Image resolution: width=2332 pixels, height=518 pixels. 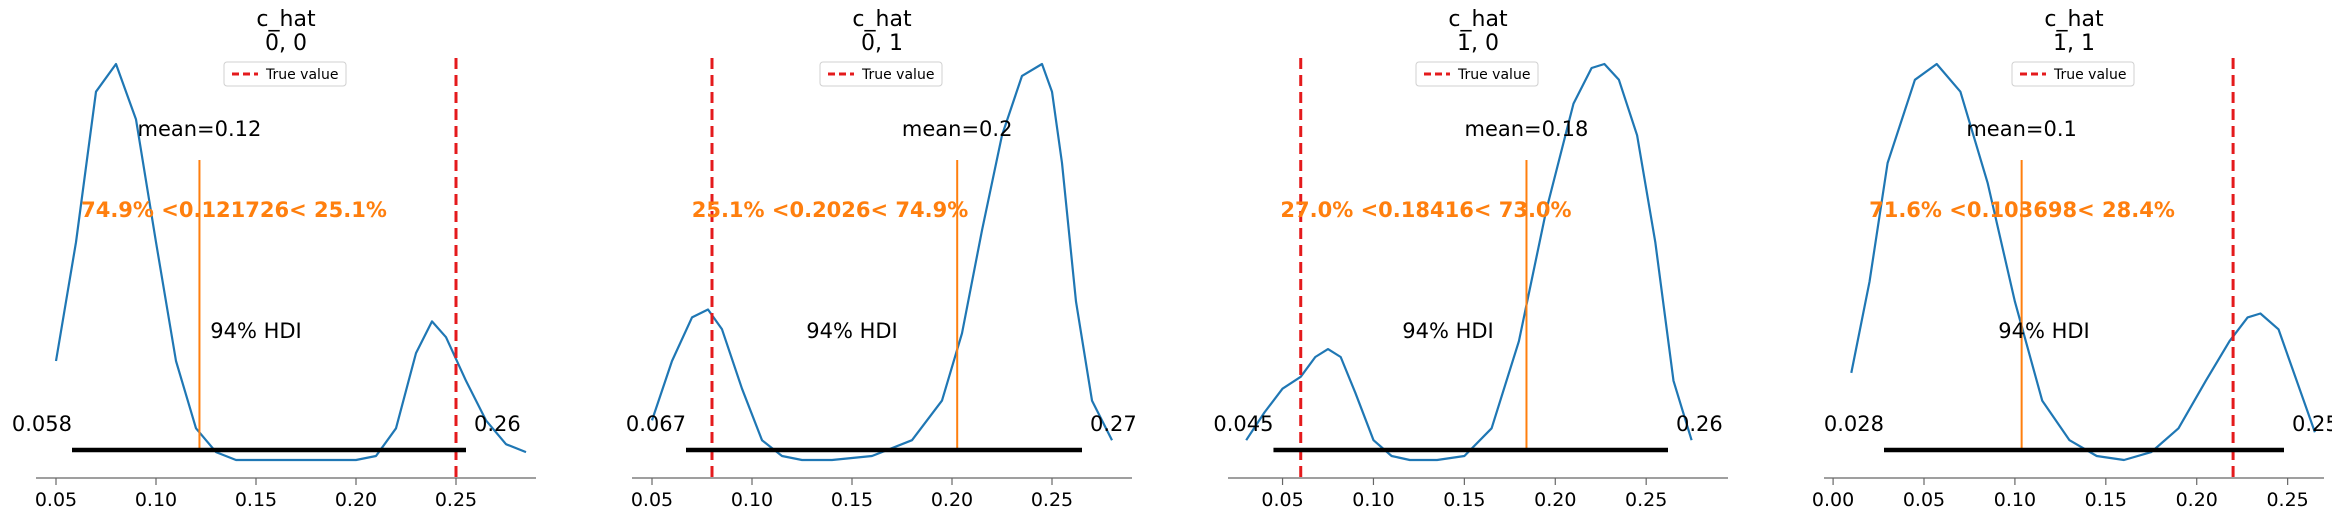 What do you see at coordinates (1854, 424) in the screenshot?
I see `hdi-low-label: 0.028` at bounding box center [1854, 424].